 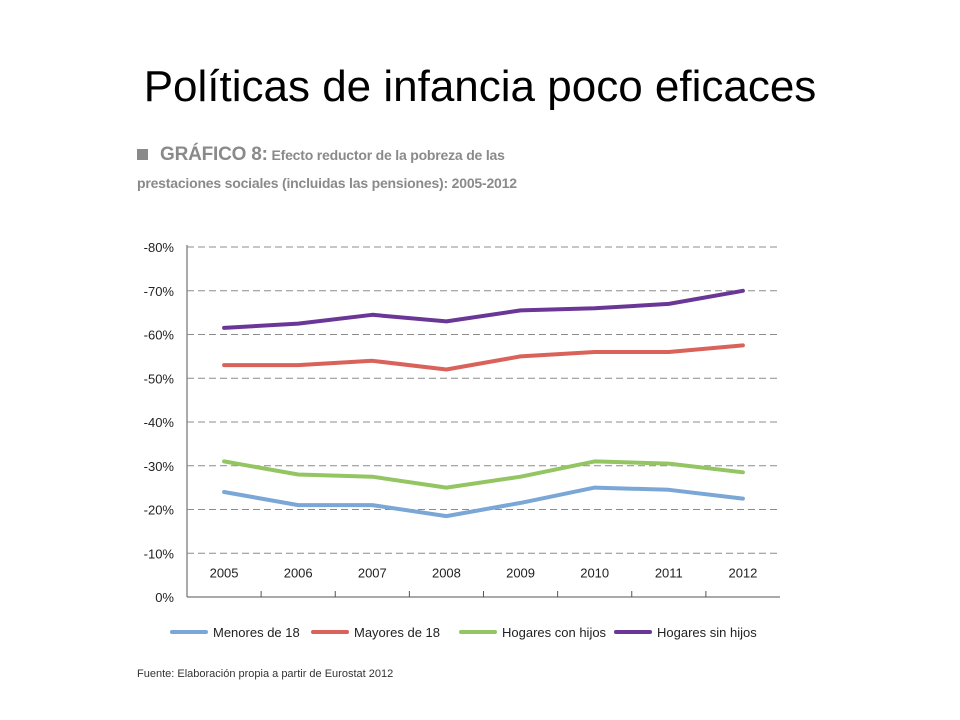 I want to click on x-tick-label: 2006, so click(x=298, y=572).